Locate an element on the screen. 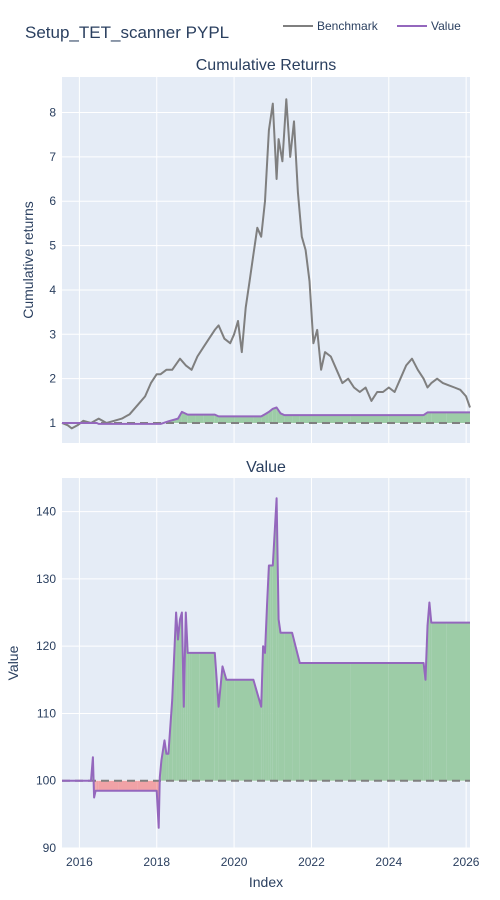 Image resolution: width=500 pixels, height=900 pixels. y-tick-label: 7 is located at coordinates (52, 157).